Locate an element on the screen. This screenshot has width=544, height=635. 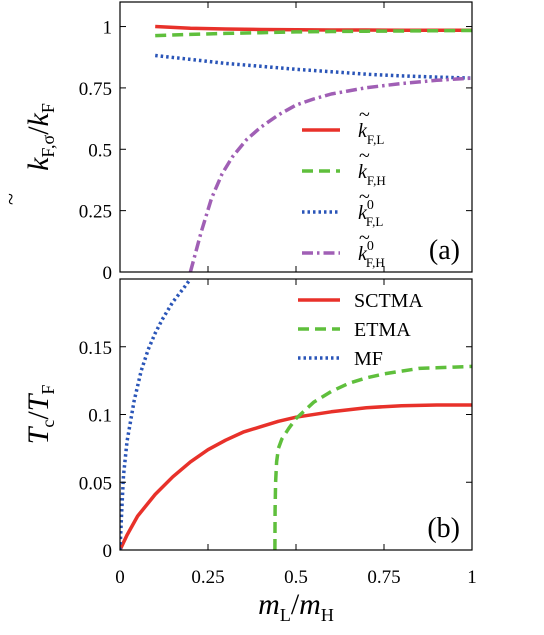
legend: SCTMA ETMA MF is located at coordinates (360, 330).